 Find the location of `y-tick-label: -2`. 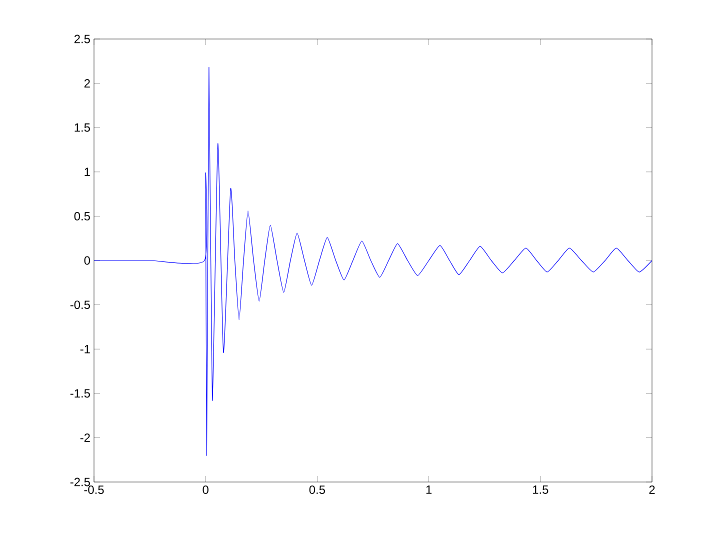

y-tick-label: -2 is located at coordinates (85, 438).